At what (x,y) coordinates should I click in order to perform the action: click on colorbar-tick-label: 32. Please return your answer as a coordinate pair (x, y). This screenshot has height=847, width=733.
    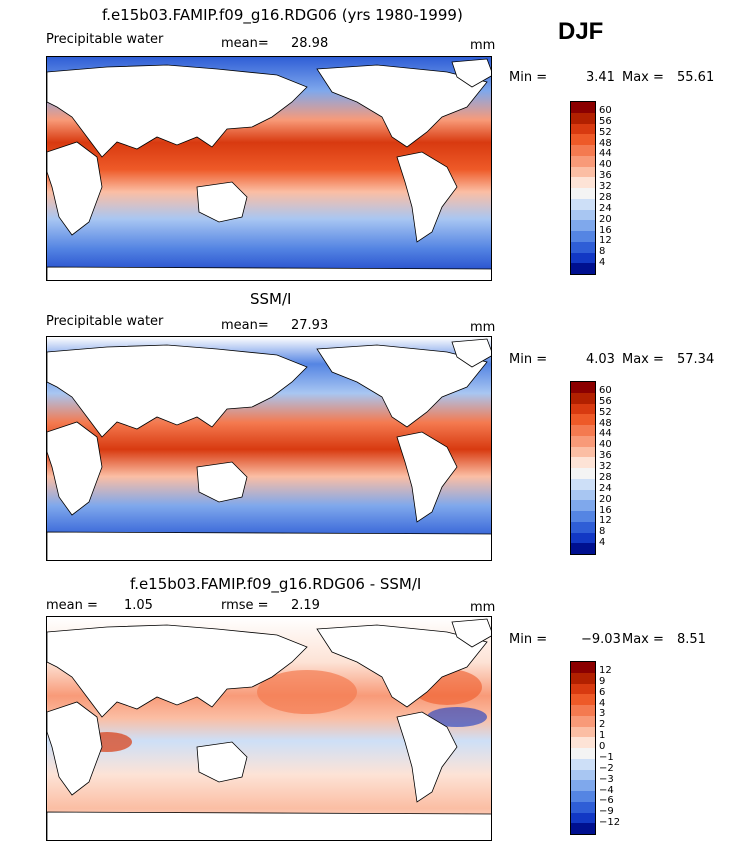
    Looking at the image, I should click on (605, 186).